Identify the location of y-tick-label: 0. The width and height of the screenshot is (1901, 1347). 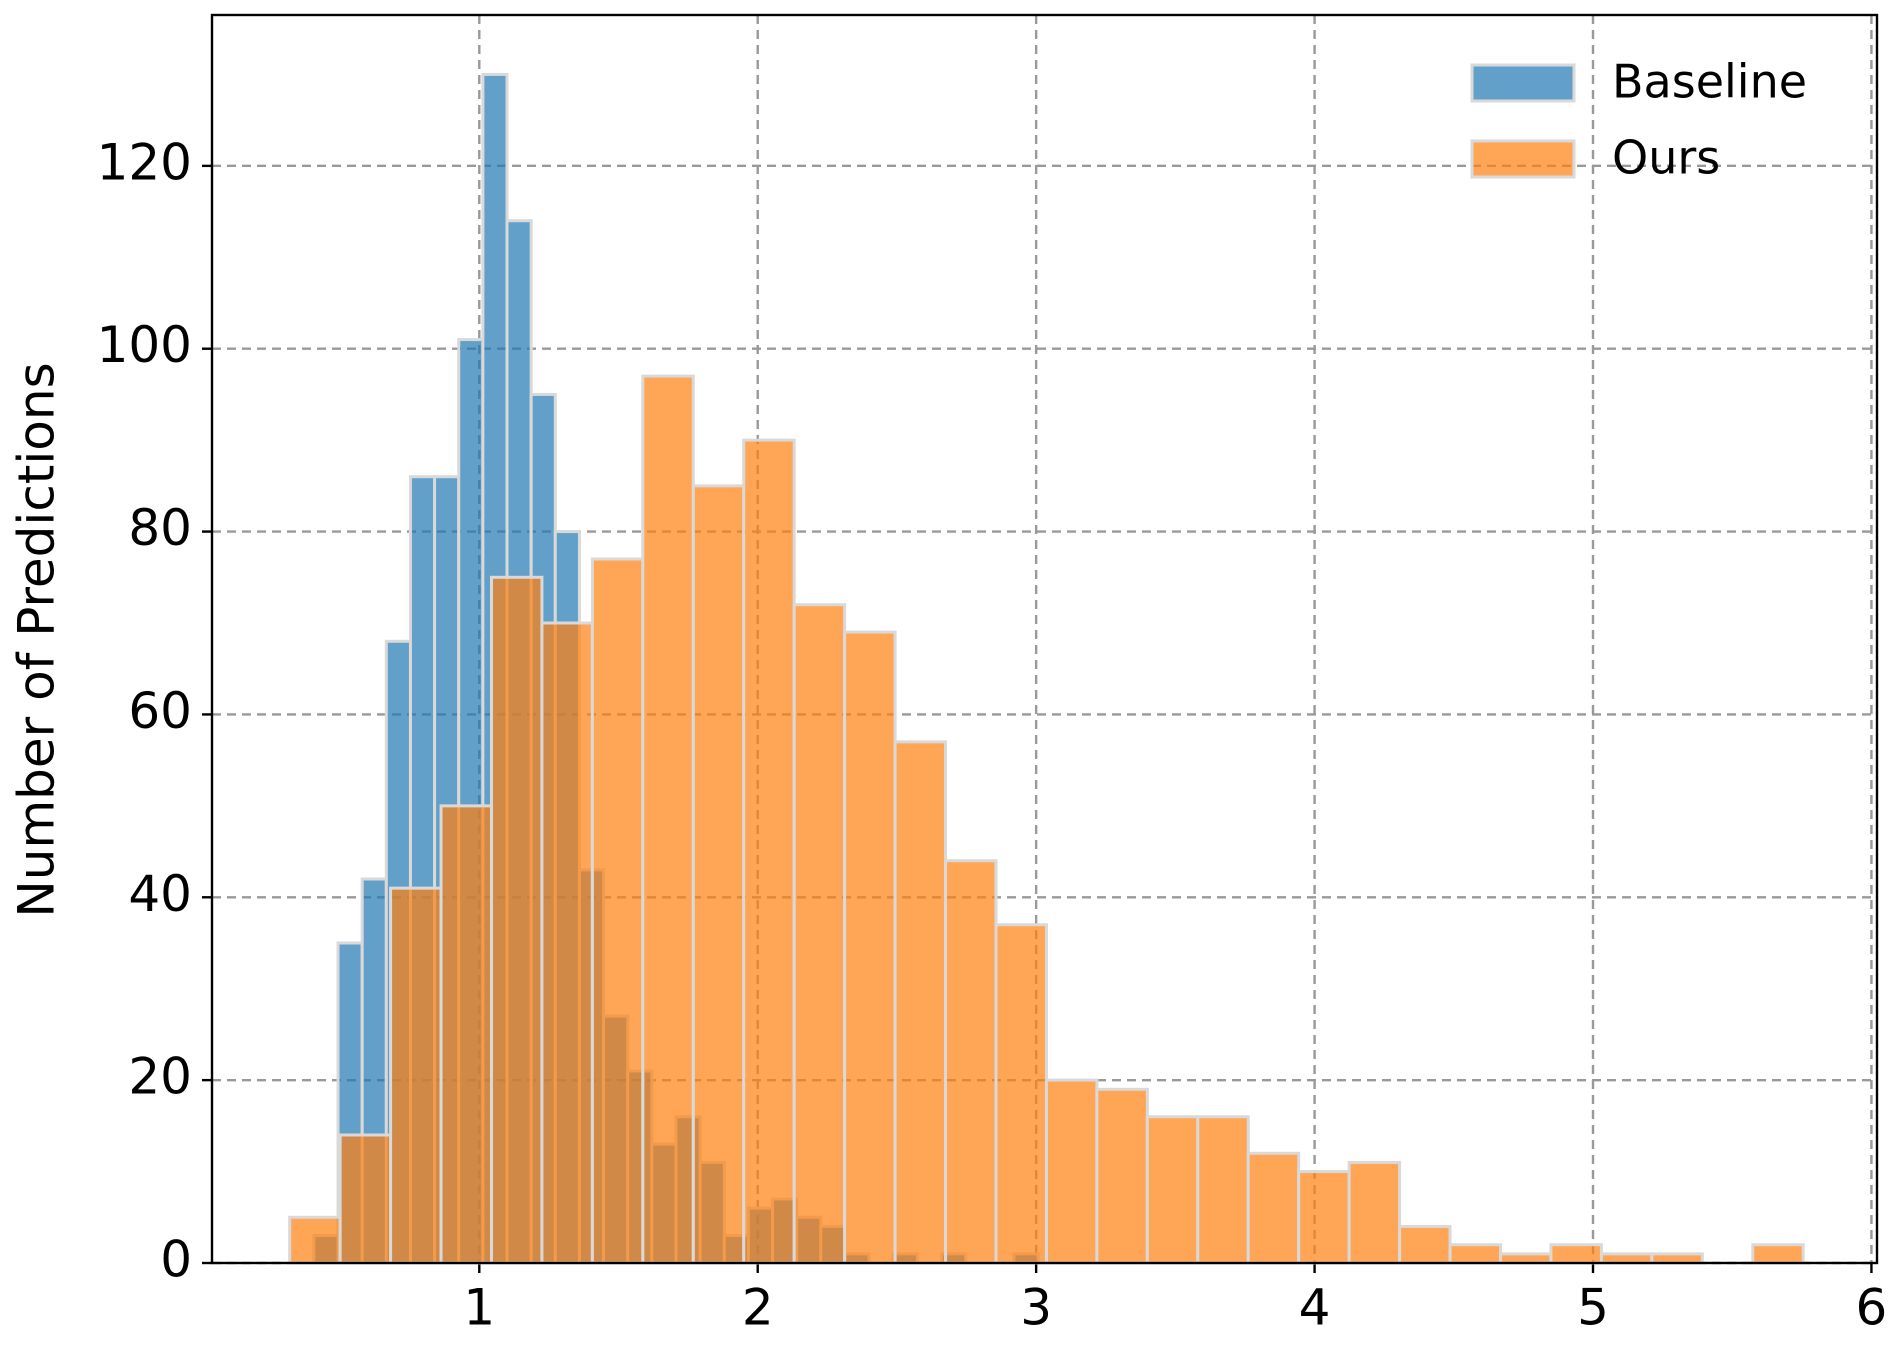
(176, 1260).